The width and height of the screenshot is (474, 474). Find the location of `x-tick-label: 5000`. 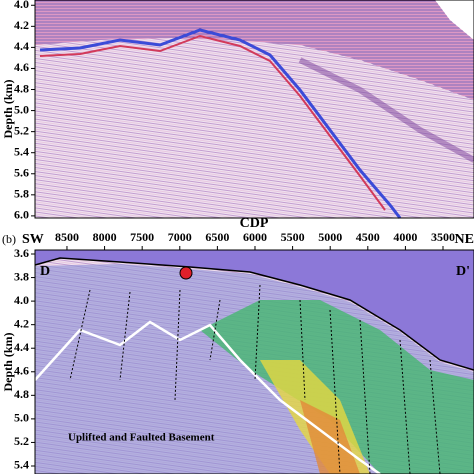

x-tick-label: 5000 is located at coordinates (330, 237).